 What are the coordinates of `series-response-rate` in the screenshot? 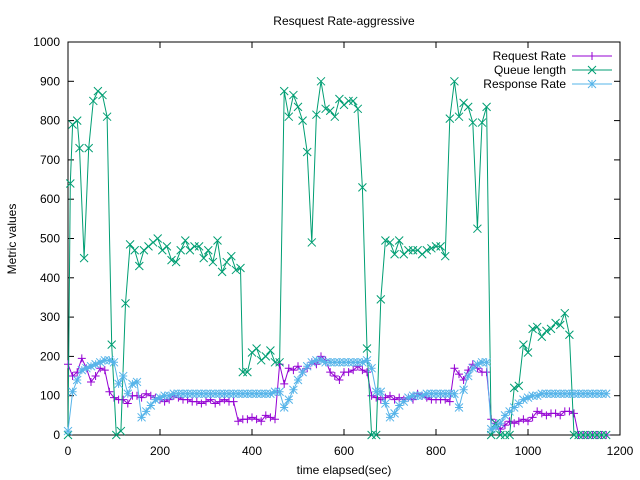 It's located at (337, 395).